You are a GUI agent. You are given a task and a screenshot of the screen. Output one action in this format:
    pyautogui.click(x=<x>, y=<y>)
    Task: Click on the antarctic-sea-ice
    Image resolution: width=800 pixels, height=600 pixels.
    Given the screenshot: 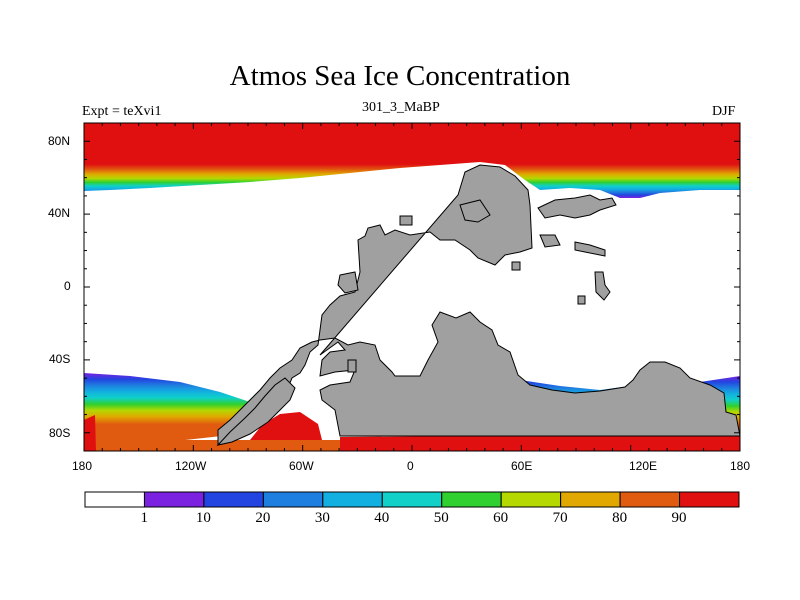 What is the action you would take?
    pyautogui.click(x=172, y=412)
    